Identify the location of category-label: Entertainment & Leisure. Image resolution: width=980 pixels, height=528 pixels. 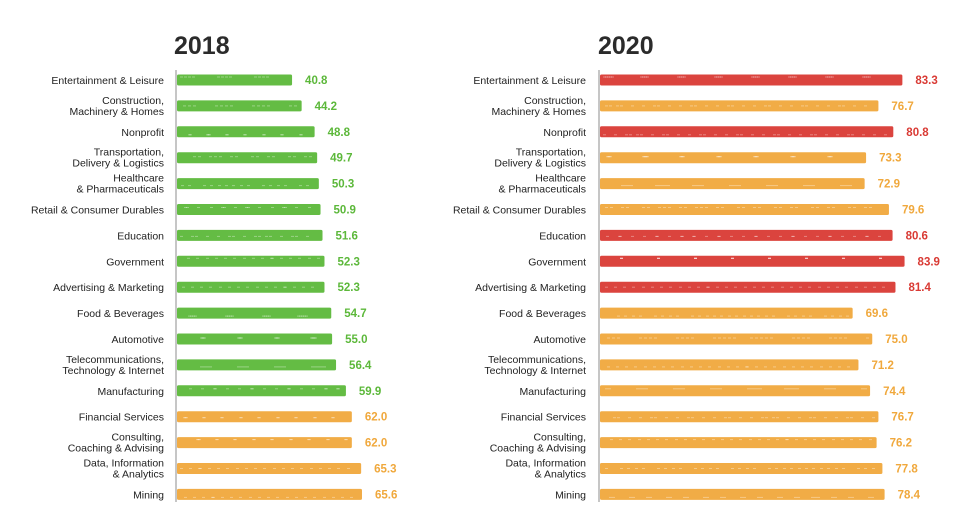
(107, 81).